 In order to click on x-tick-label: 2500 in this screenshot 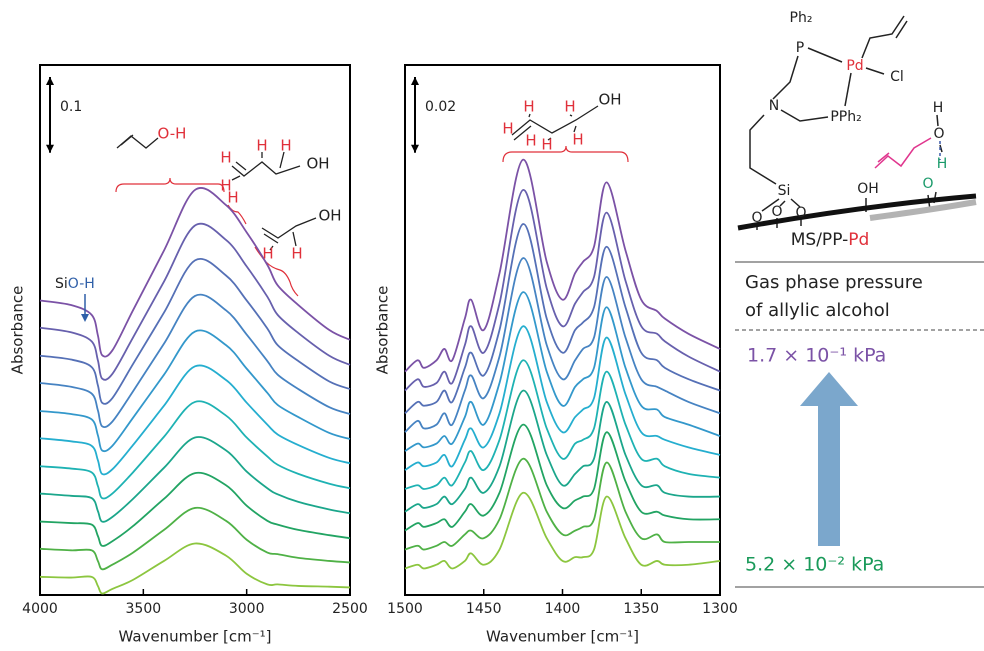, I will do `click(350, 609)`.